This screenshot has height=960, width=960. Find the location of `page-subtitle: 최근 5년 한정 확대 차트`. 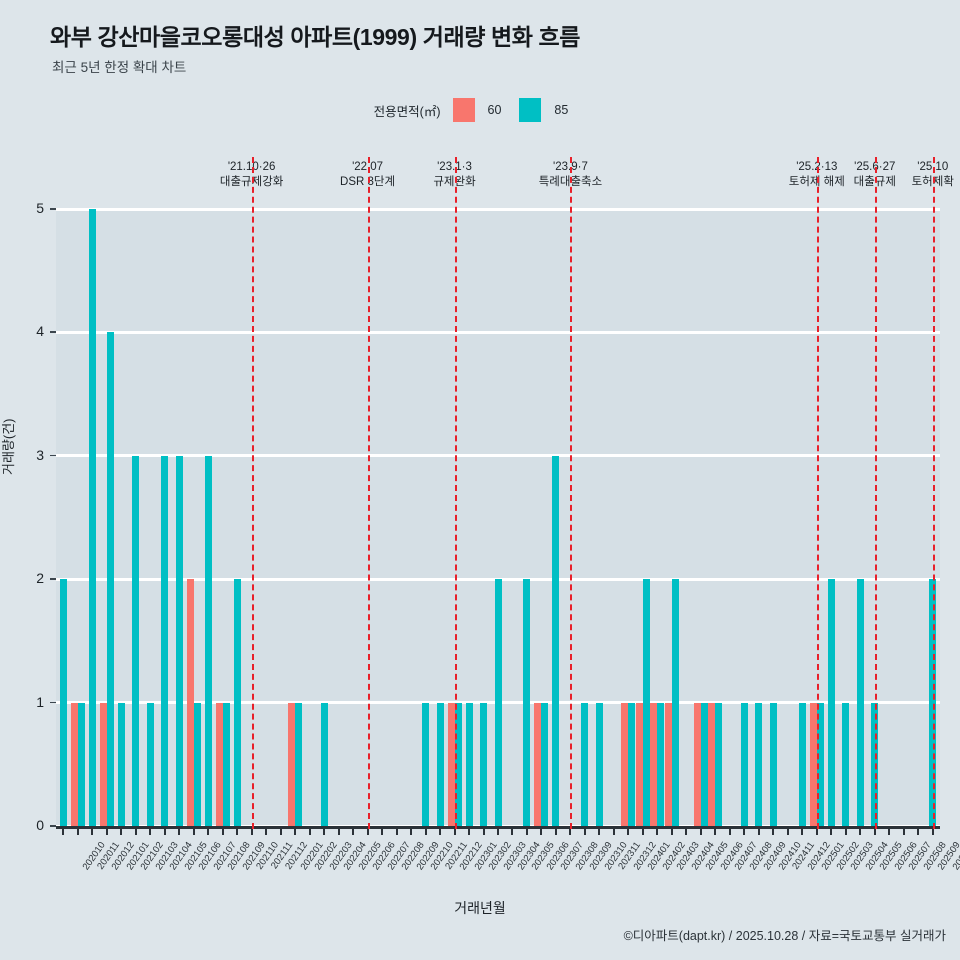

page-subtitle: 최근 5년 한정 확대 차트 is located at coordinates (119, 67).